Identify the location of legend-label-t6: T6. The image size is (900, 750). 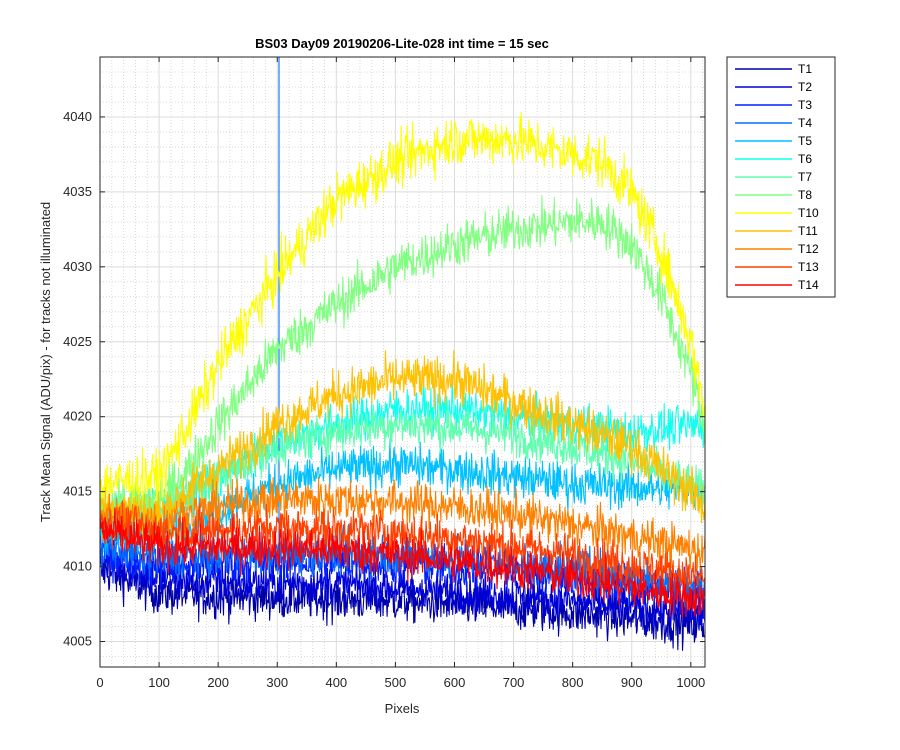
(805, 159).